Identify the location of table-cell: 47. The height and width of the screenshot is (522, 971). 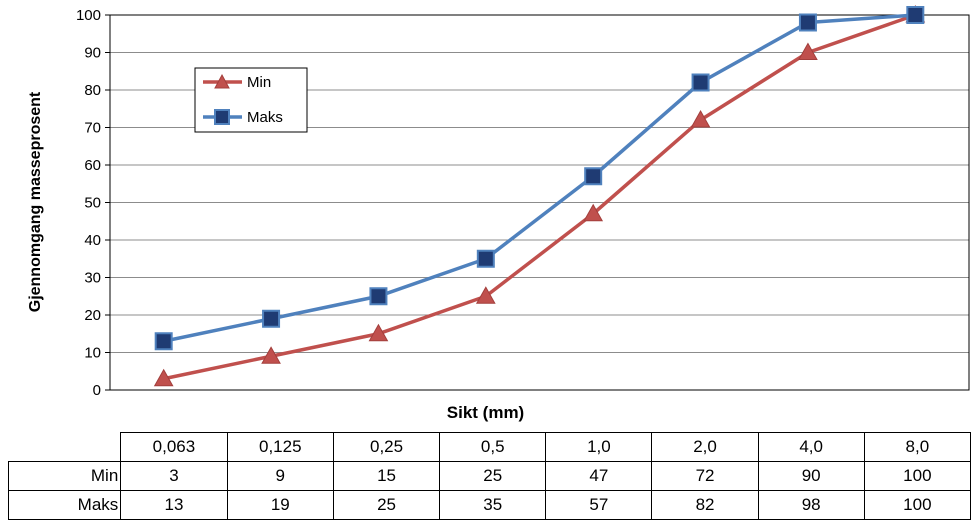
(599, 476).